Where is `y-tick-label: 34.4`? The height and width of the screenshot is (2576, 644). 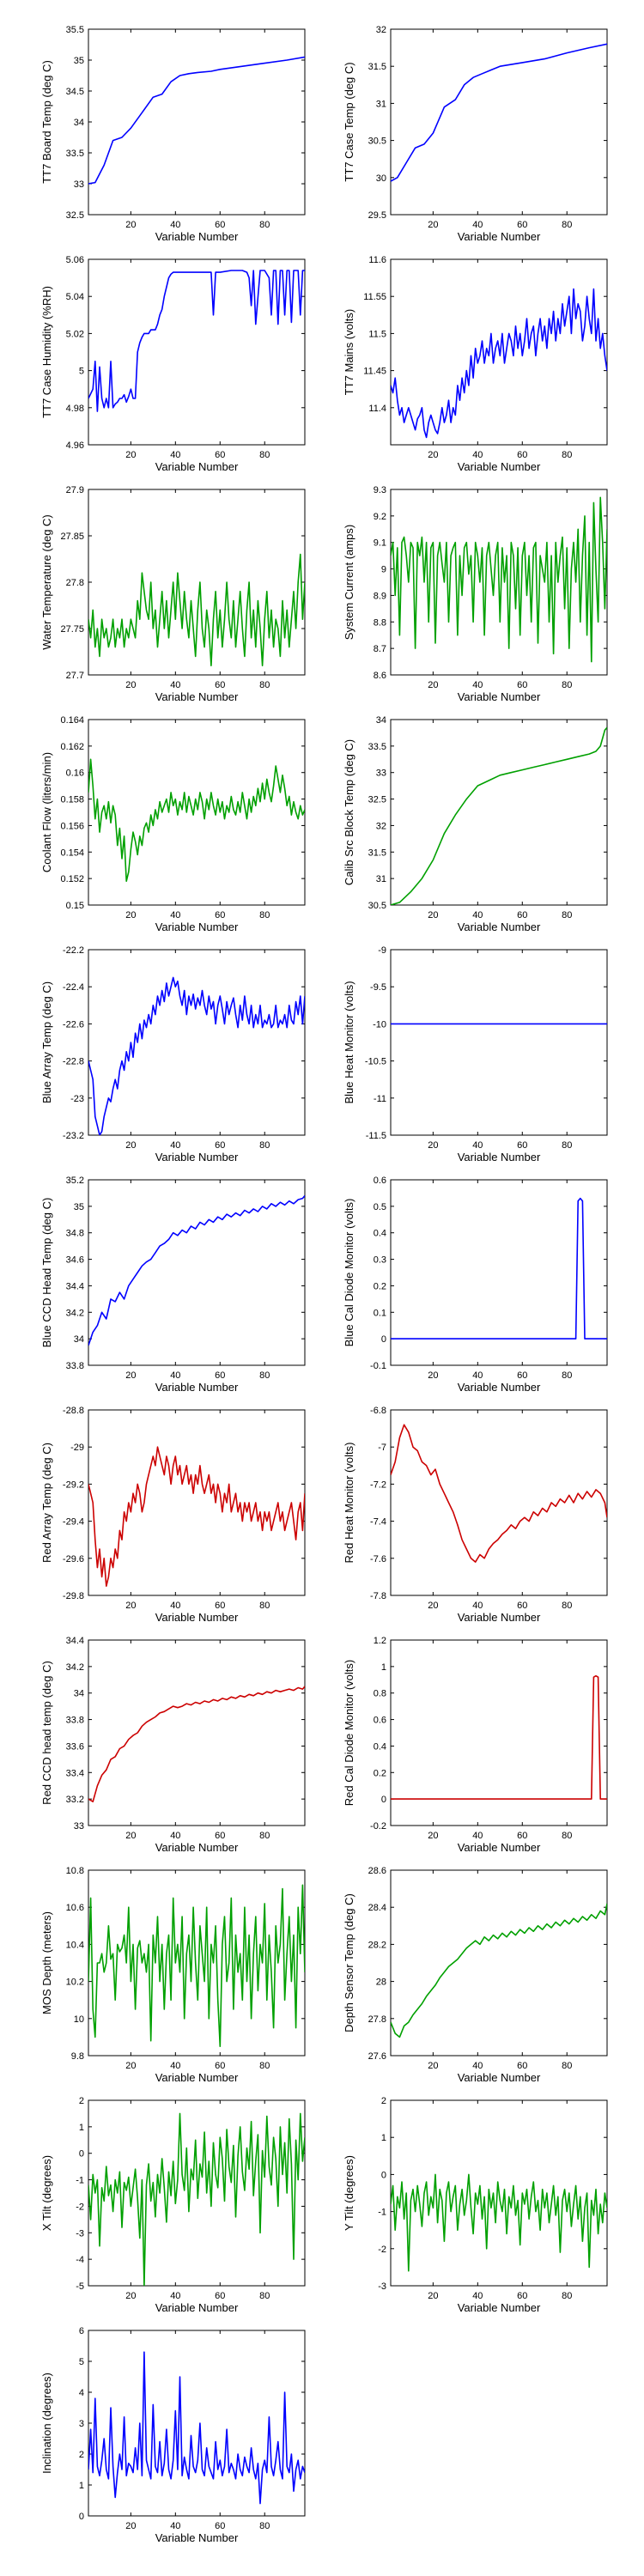 y-tick-label: 34.4 is located at coordinates (75, 1286).